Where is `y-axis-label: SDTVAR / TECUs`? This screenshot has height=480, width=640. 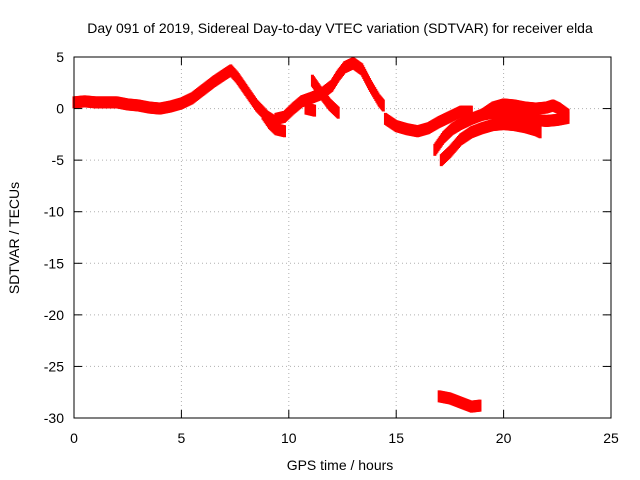
y-axis-label: SDTVAR / TECUs is located at coordinates (14, 238).